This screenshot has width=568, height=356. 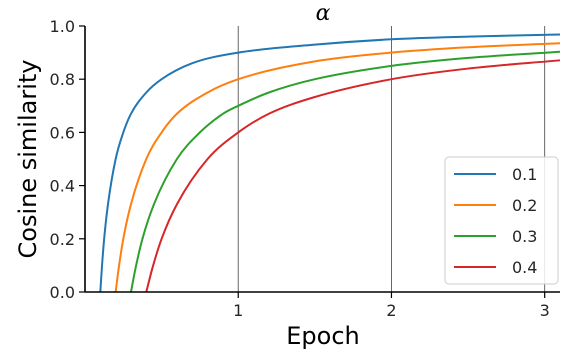 I want to click on legend: 0.1 0.2 0.3 0.4, so click(x=501, y=220).